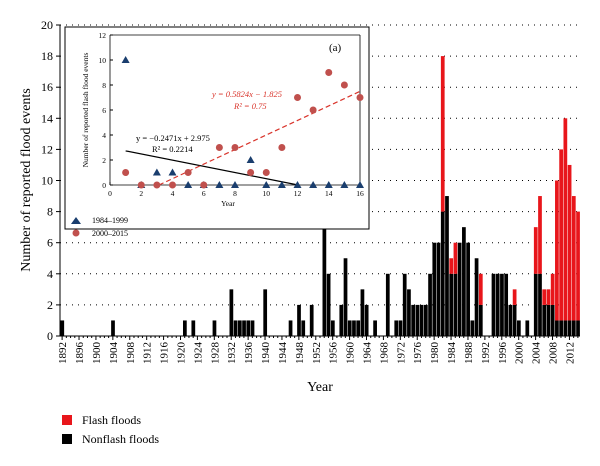  What do you see at coordinates (103, 35) in the screenshot?
I see `inset-y-tick-label: 12` at bounding box center [103, 35].